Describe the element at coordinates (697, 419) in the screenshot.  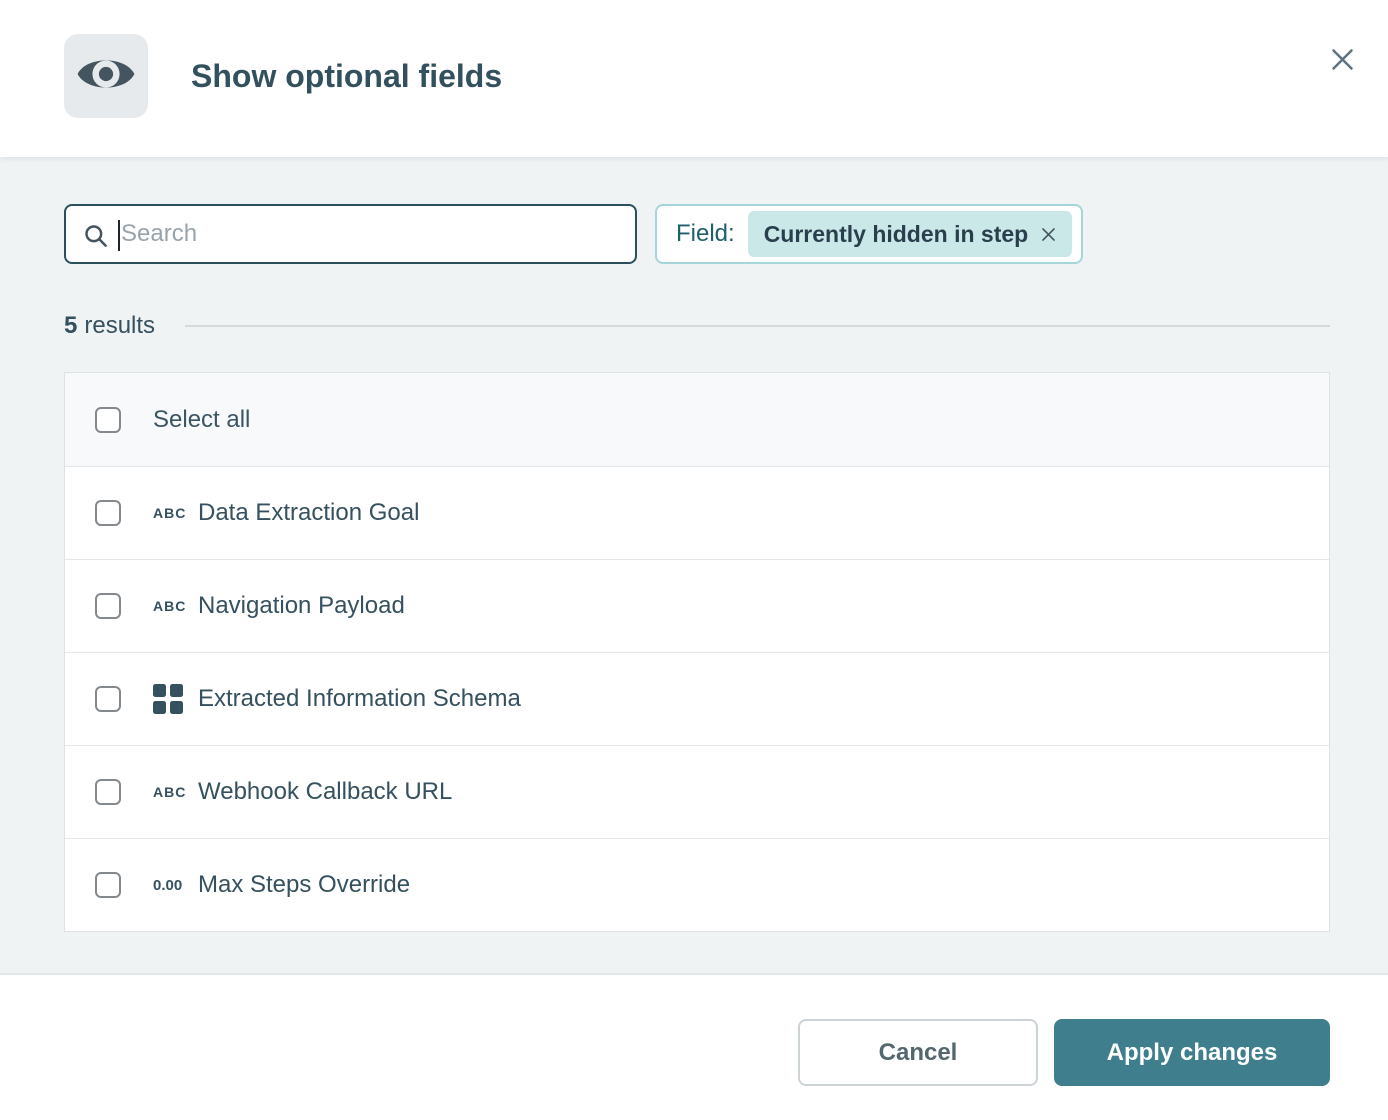
I see `select-all-row: Select all` at that location.